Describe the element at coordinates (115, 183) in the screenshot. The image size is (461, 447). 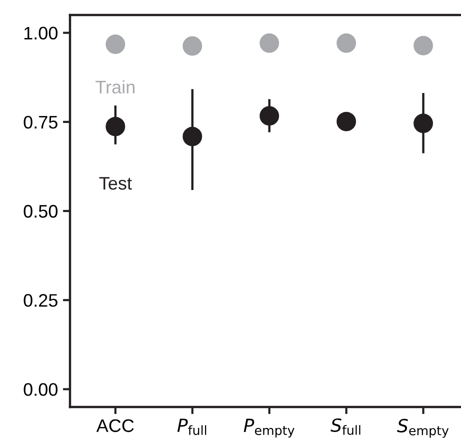
I see `text: Test` at that location.